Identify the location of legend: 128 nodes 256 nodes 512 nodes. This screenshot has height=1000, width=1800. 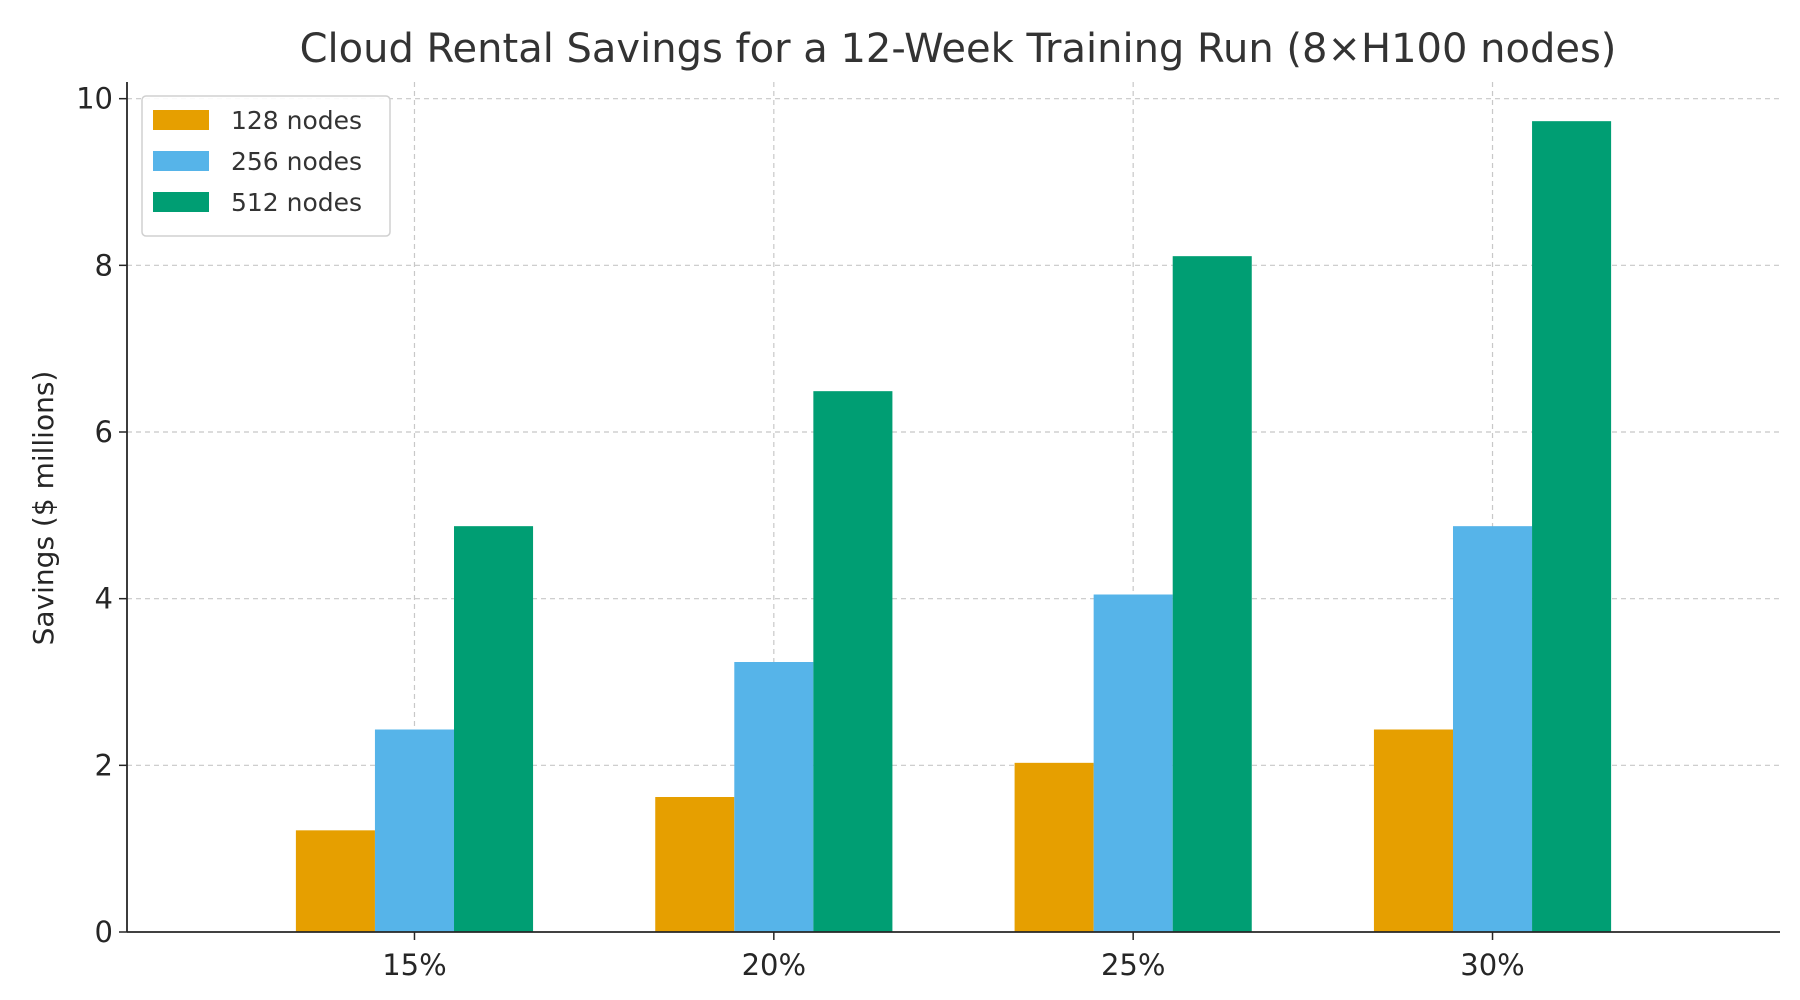
(266, 166).